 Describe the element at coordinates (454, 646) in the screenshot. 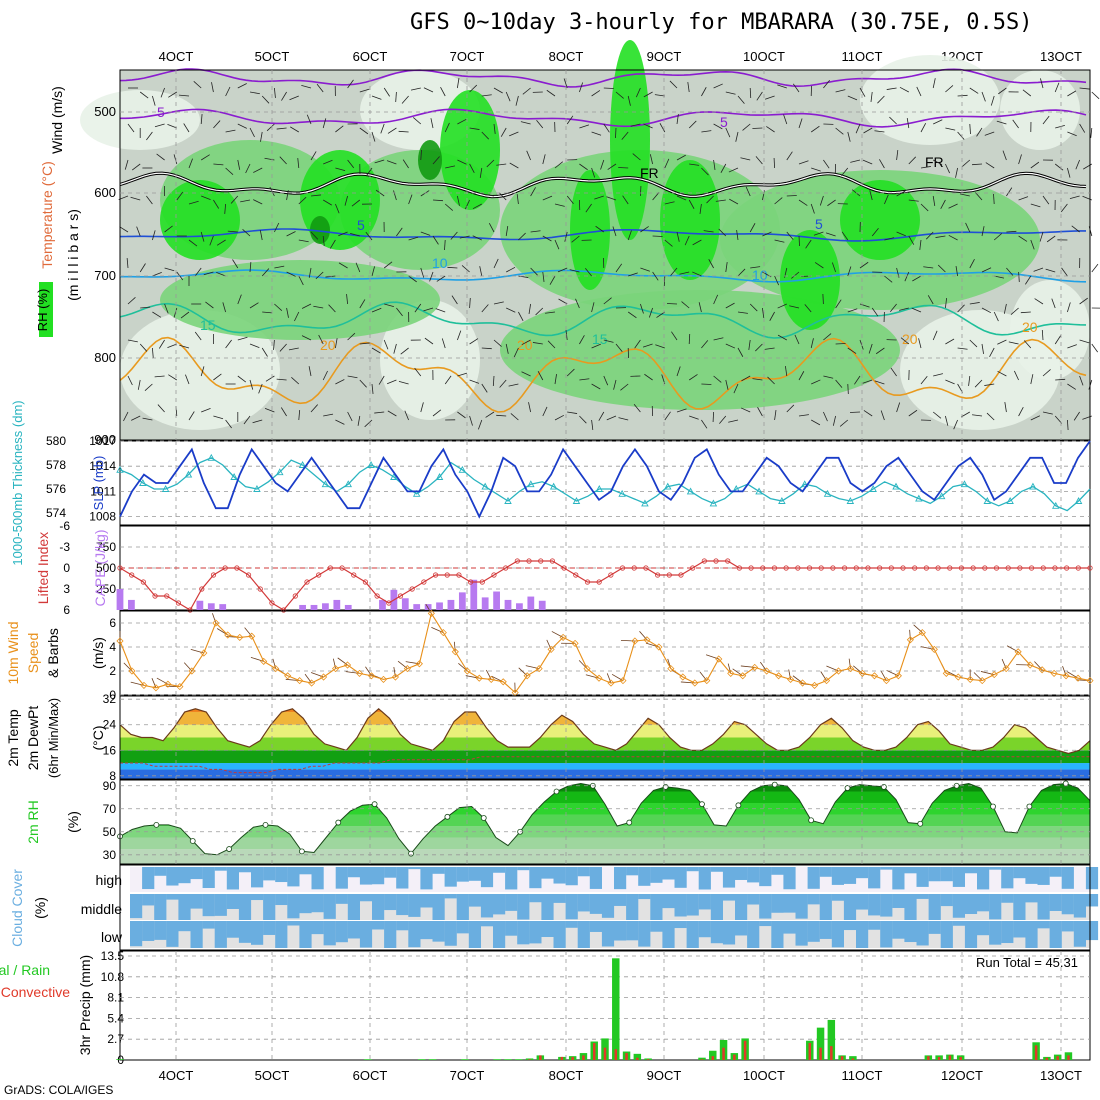

I see `surface-wind-barb` at that location.